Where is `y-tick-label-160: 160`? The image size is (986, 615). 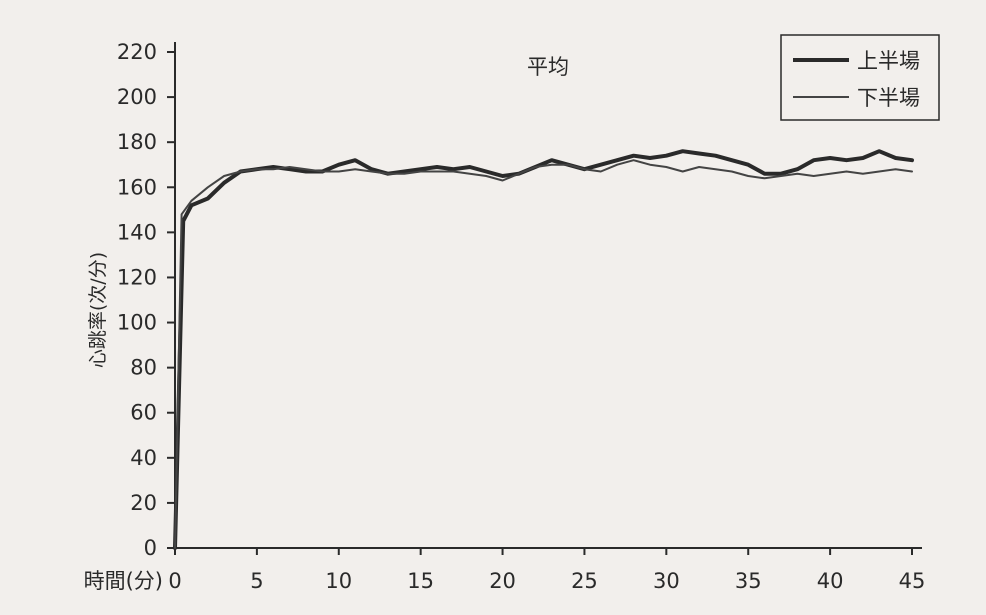 y-tick-label-160: 160 is located at coordinates (137, 187).